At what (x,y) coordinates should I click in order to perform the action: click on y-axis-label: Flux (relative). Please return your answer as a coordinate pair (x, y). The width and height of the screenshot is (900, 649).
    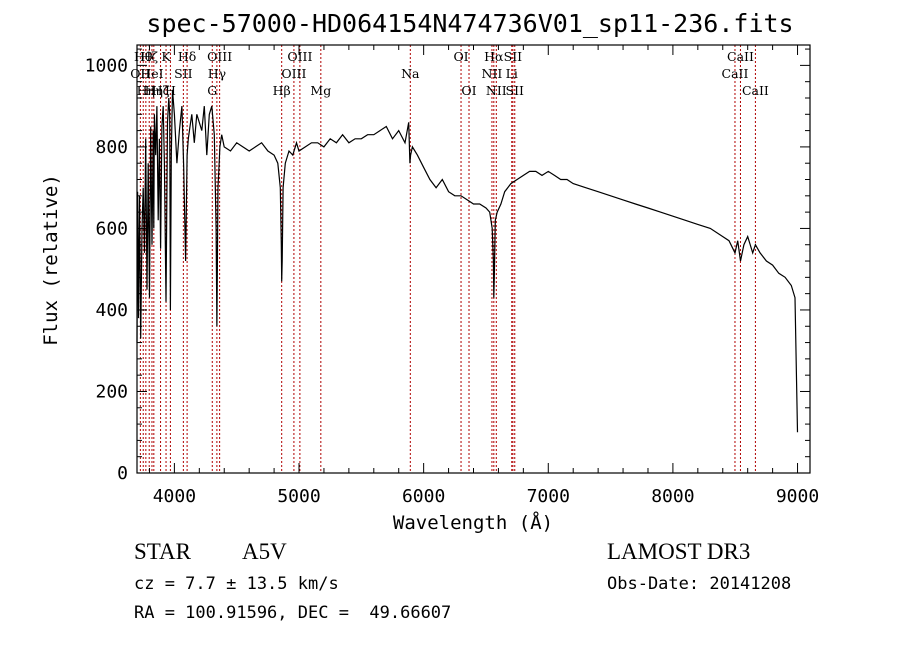
    Looking at the image, I should click on (51, 260).